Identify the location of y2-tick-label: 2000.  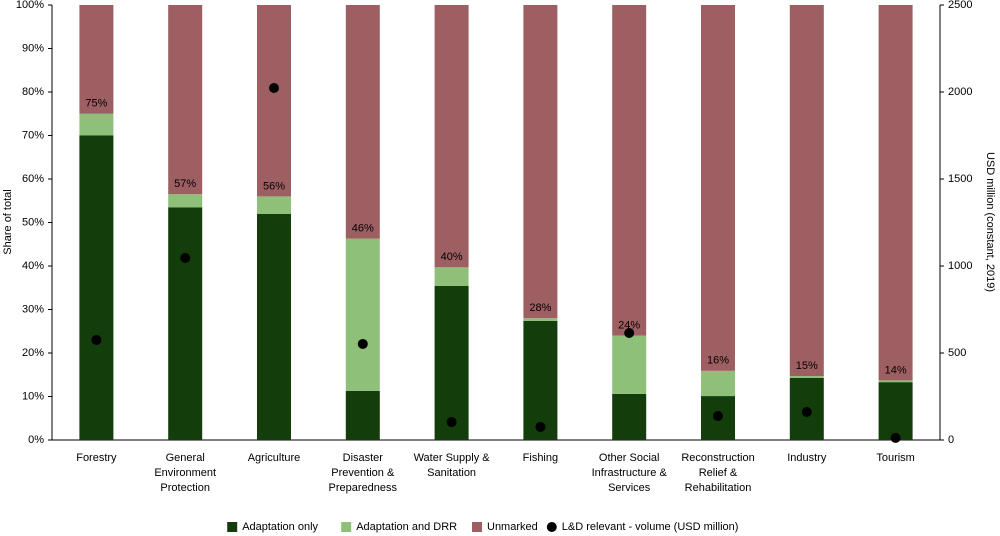
(960, 92).